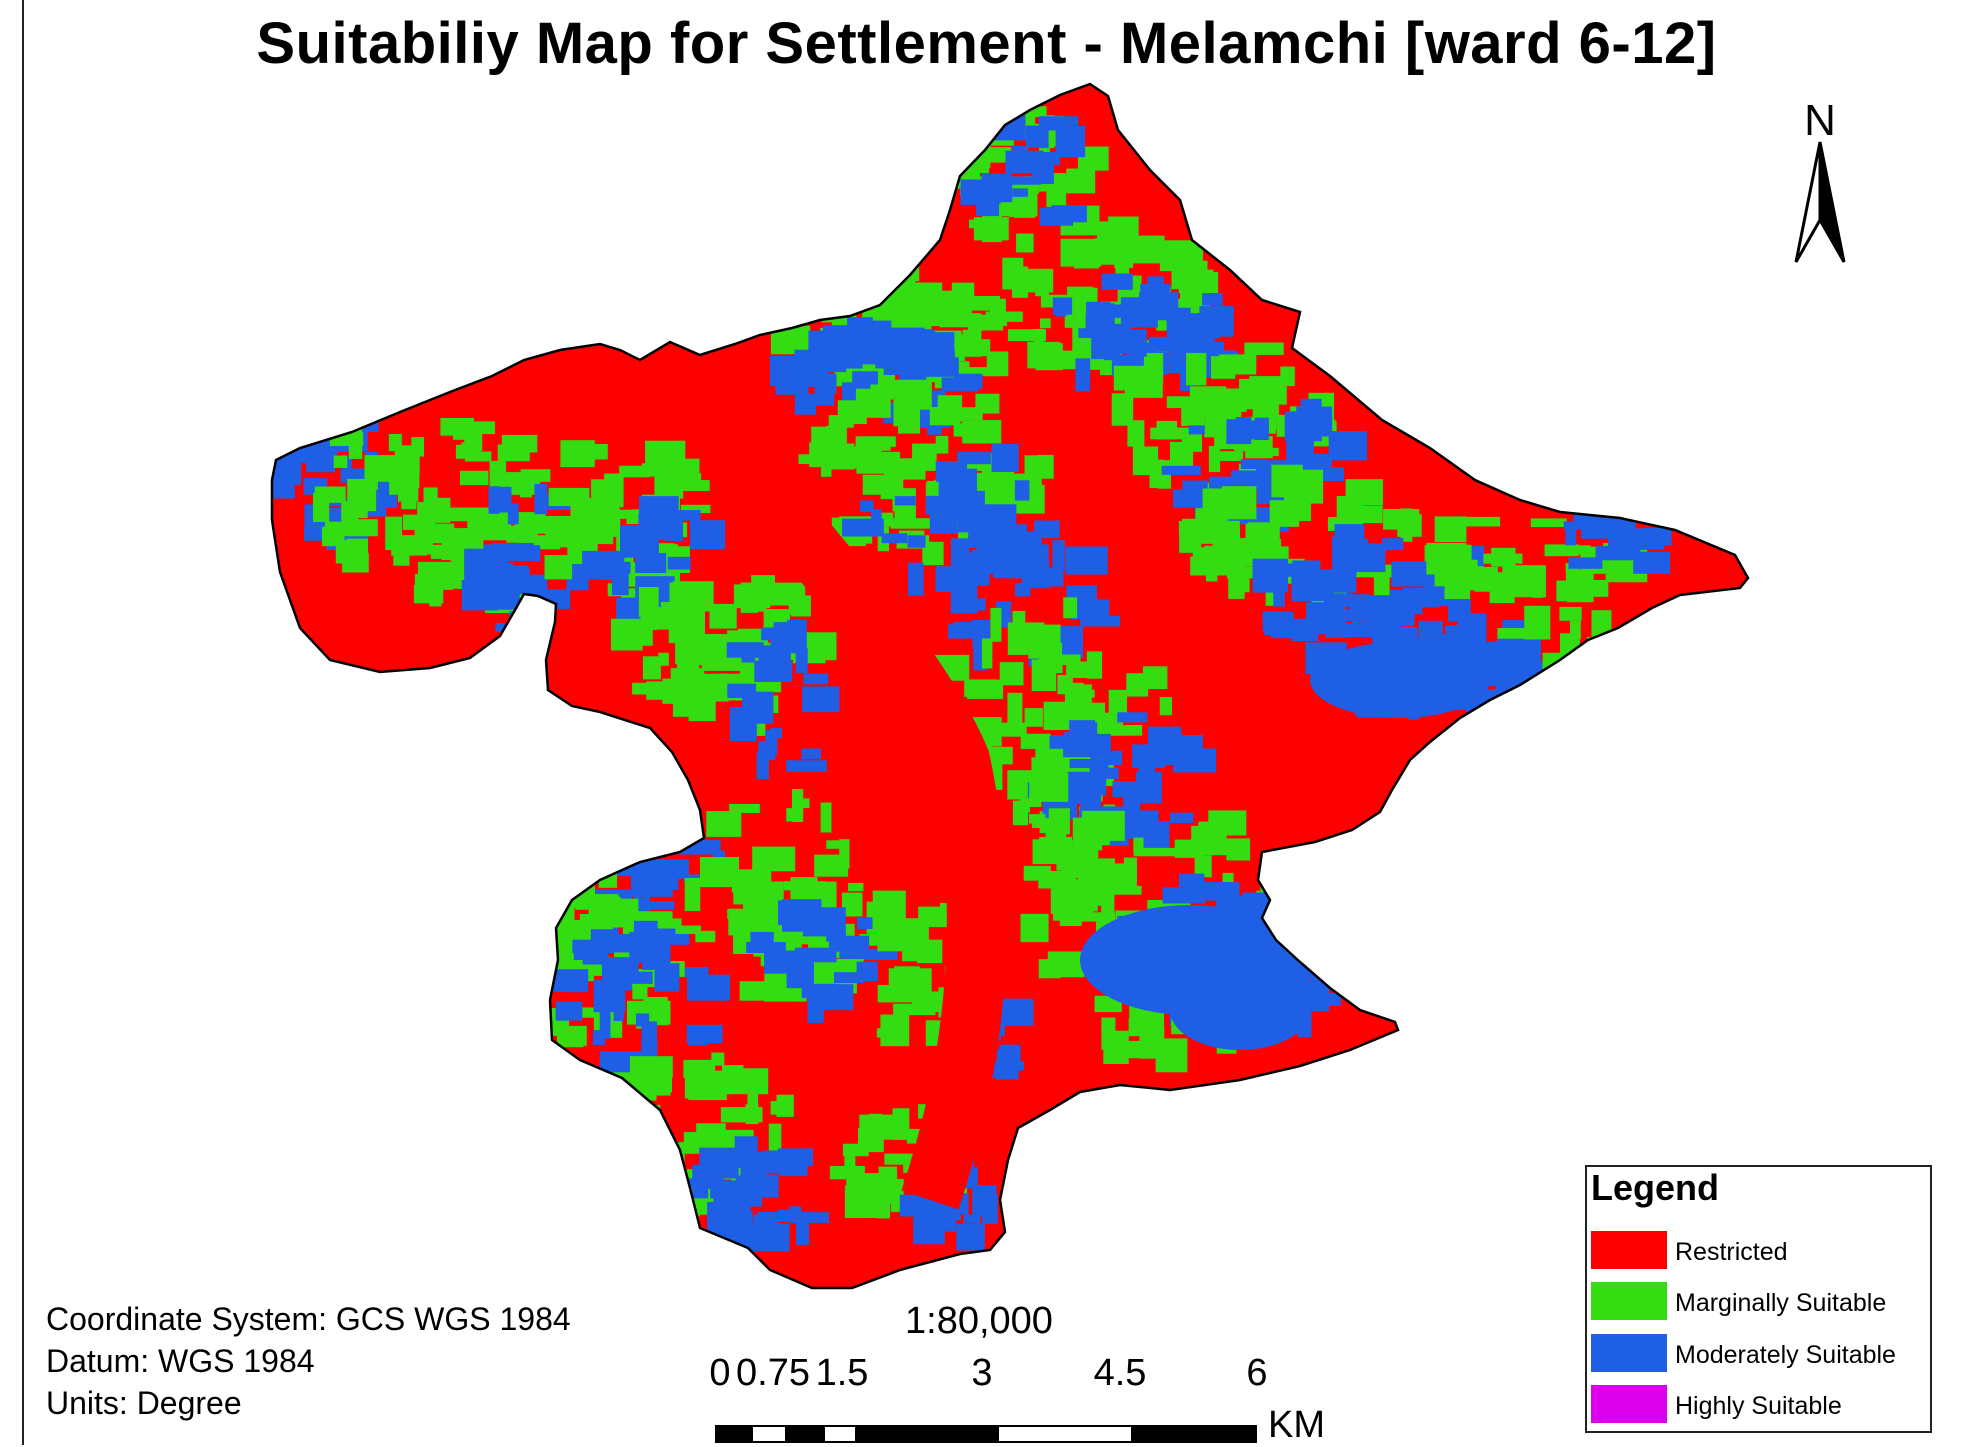 This screenshot has width=1973, height=1447. I want to click on scale-label-3: 3, so click(982, 1373).